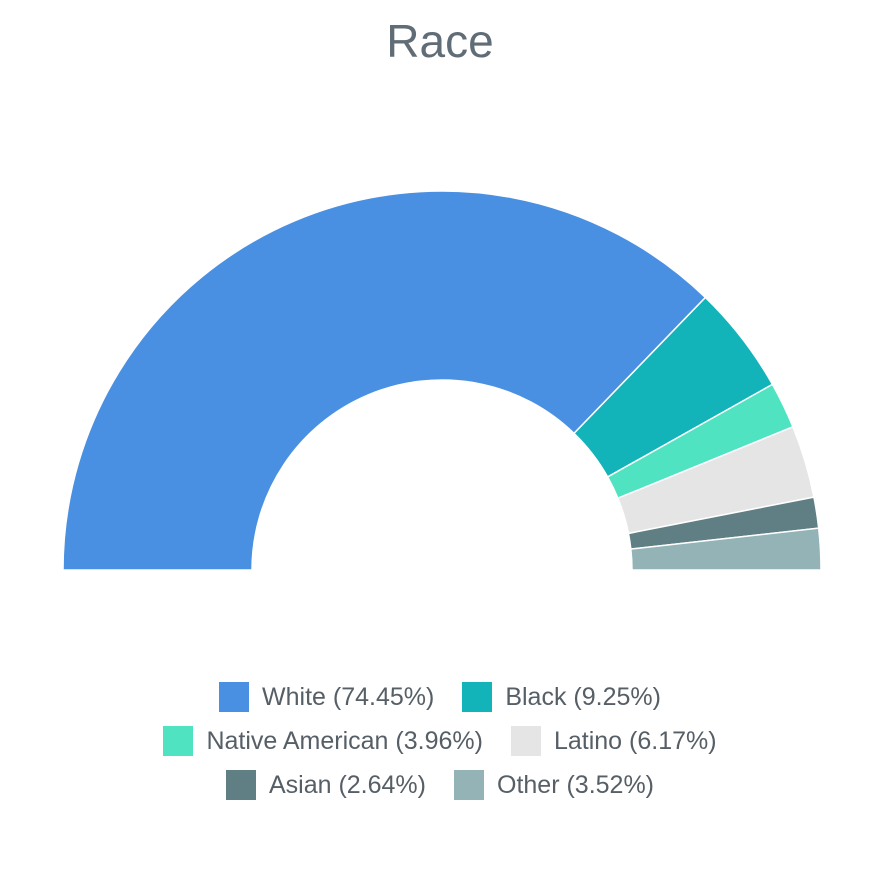  I want to click on legend-label: Other (3.52%), so click(576, 784).